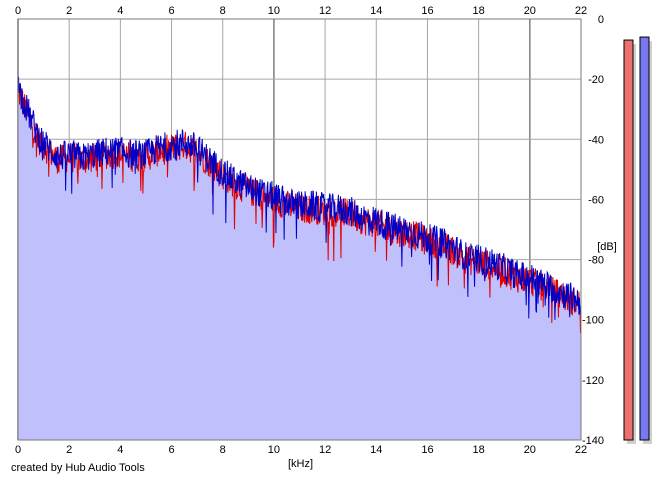 The height and width of the screenshot is (486, 664). I want to click on x-axis-label: [kHz], so click(300, 464).